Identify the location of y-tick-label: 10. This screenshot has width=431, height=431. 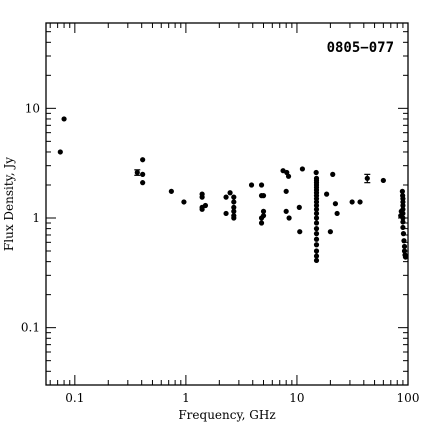
(32, 108).